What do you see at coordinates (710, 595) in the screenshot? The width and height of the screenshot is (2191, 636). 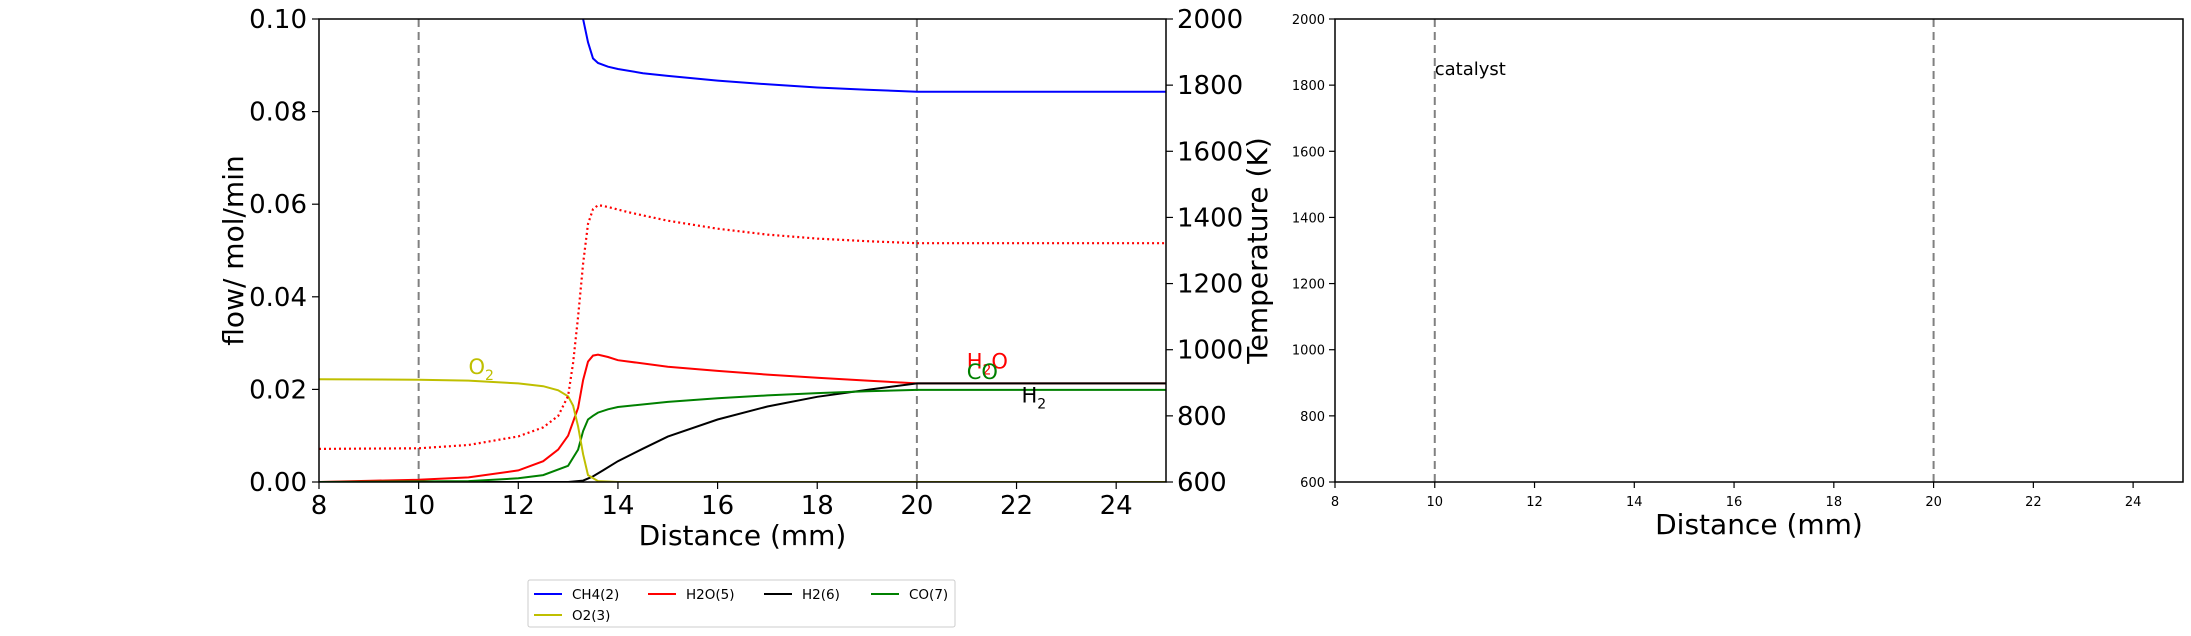 I see `legend-label: H2O(5)` at bounding box center [710, 595].